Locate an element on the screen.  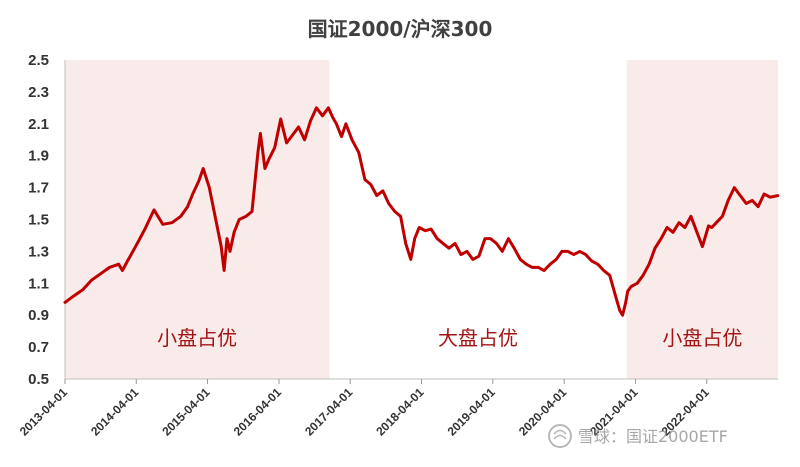
x-tick-label: 2015-04-01 is located at coordinates (186, 412).